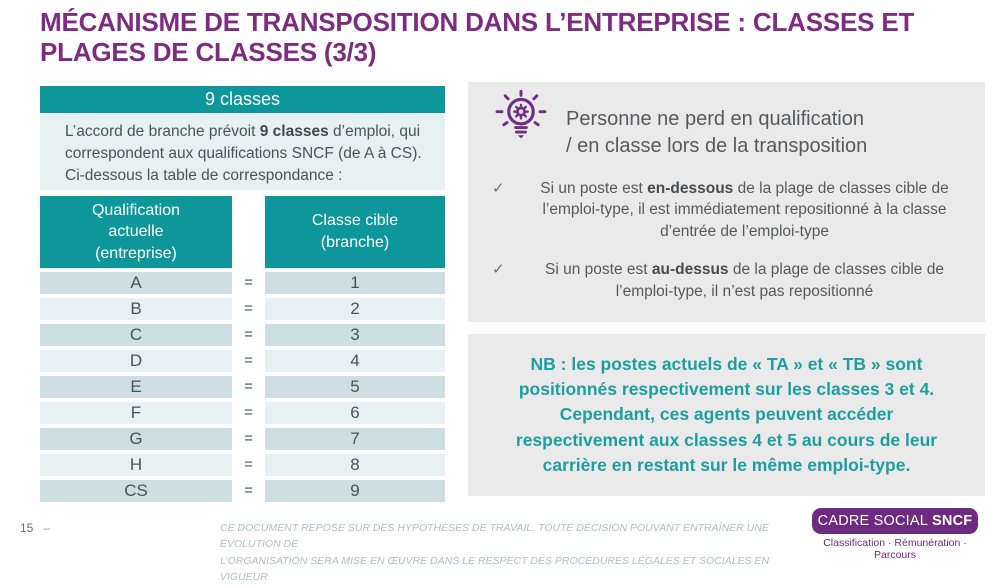 This screenshot has height=585, width=1000. What do you see at coordinates (136, 232) in the screenshot?
I see `qualification-header-cell: Qualification actuelle (entreprise)` at bounding box center [136, 232].